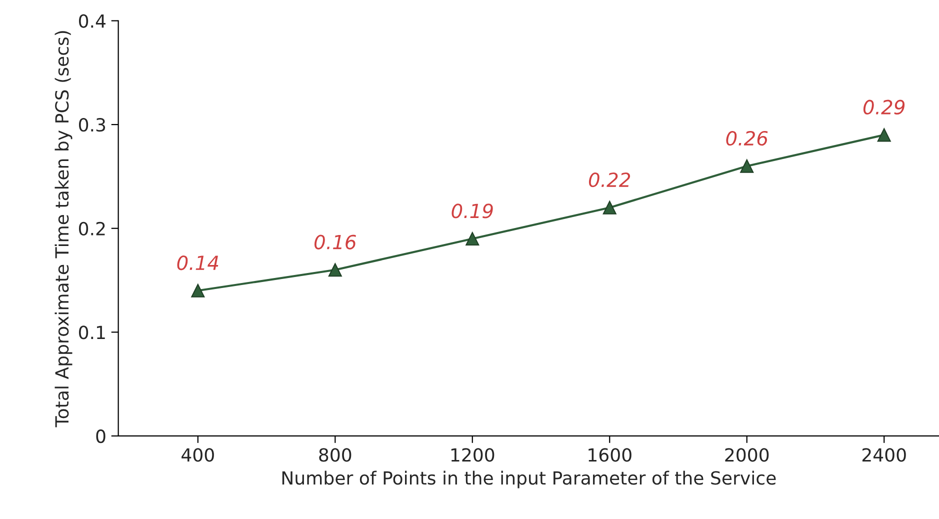 This screenshot has width=939, height=519. Describe the element at coordinates (335, 455) in the screenshot. I see `x-tick-label: 800` at that location.